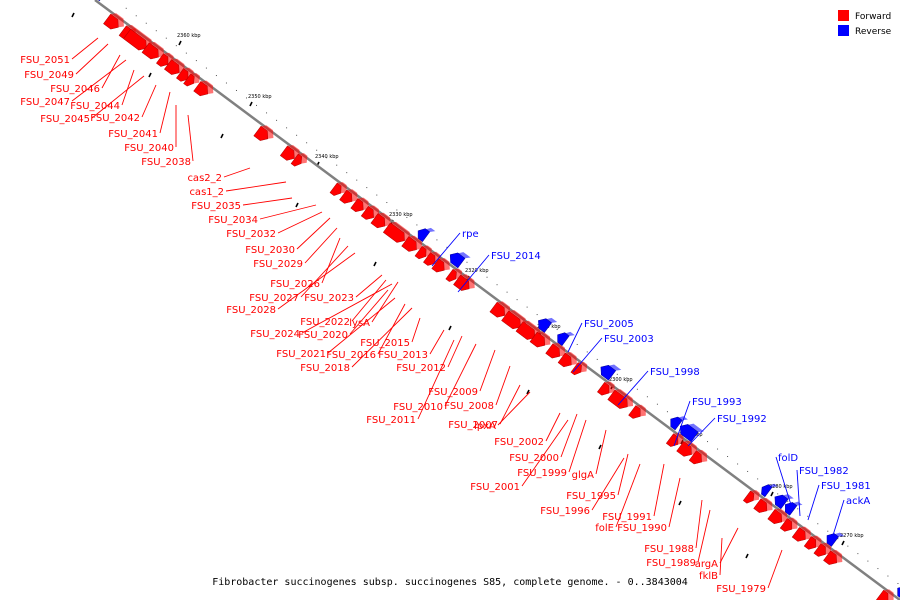 Image resolution: width=900 pixels, height=600 pixels. Describe the element at coordinates (627, 517) in the screenshot. I see `gene-label: FSU_1991` at that location.